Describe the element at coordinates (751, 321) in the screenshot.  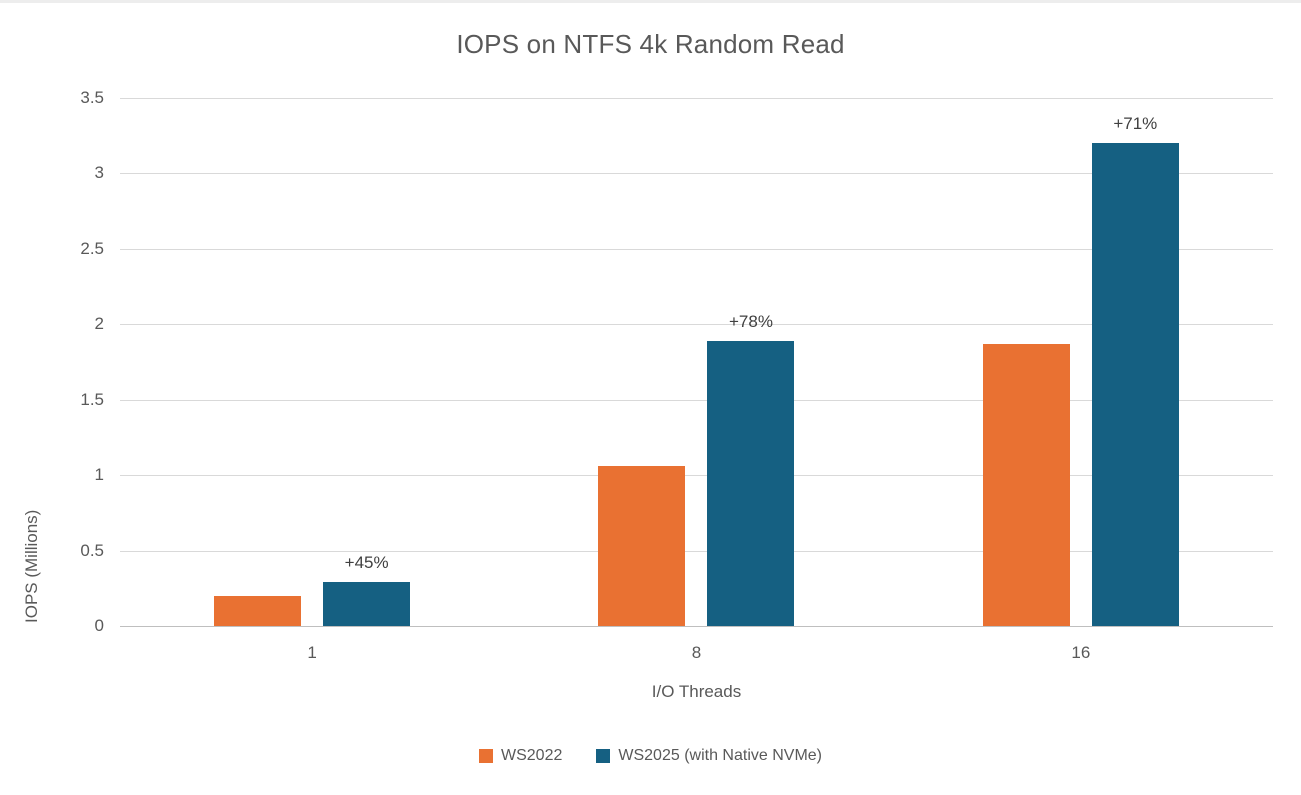
I see `bar-annotation: +78%` at that location.